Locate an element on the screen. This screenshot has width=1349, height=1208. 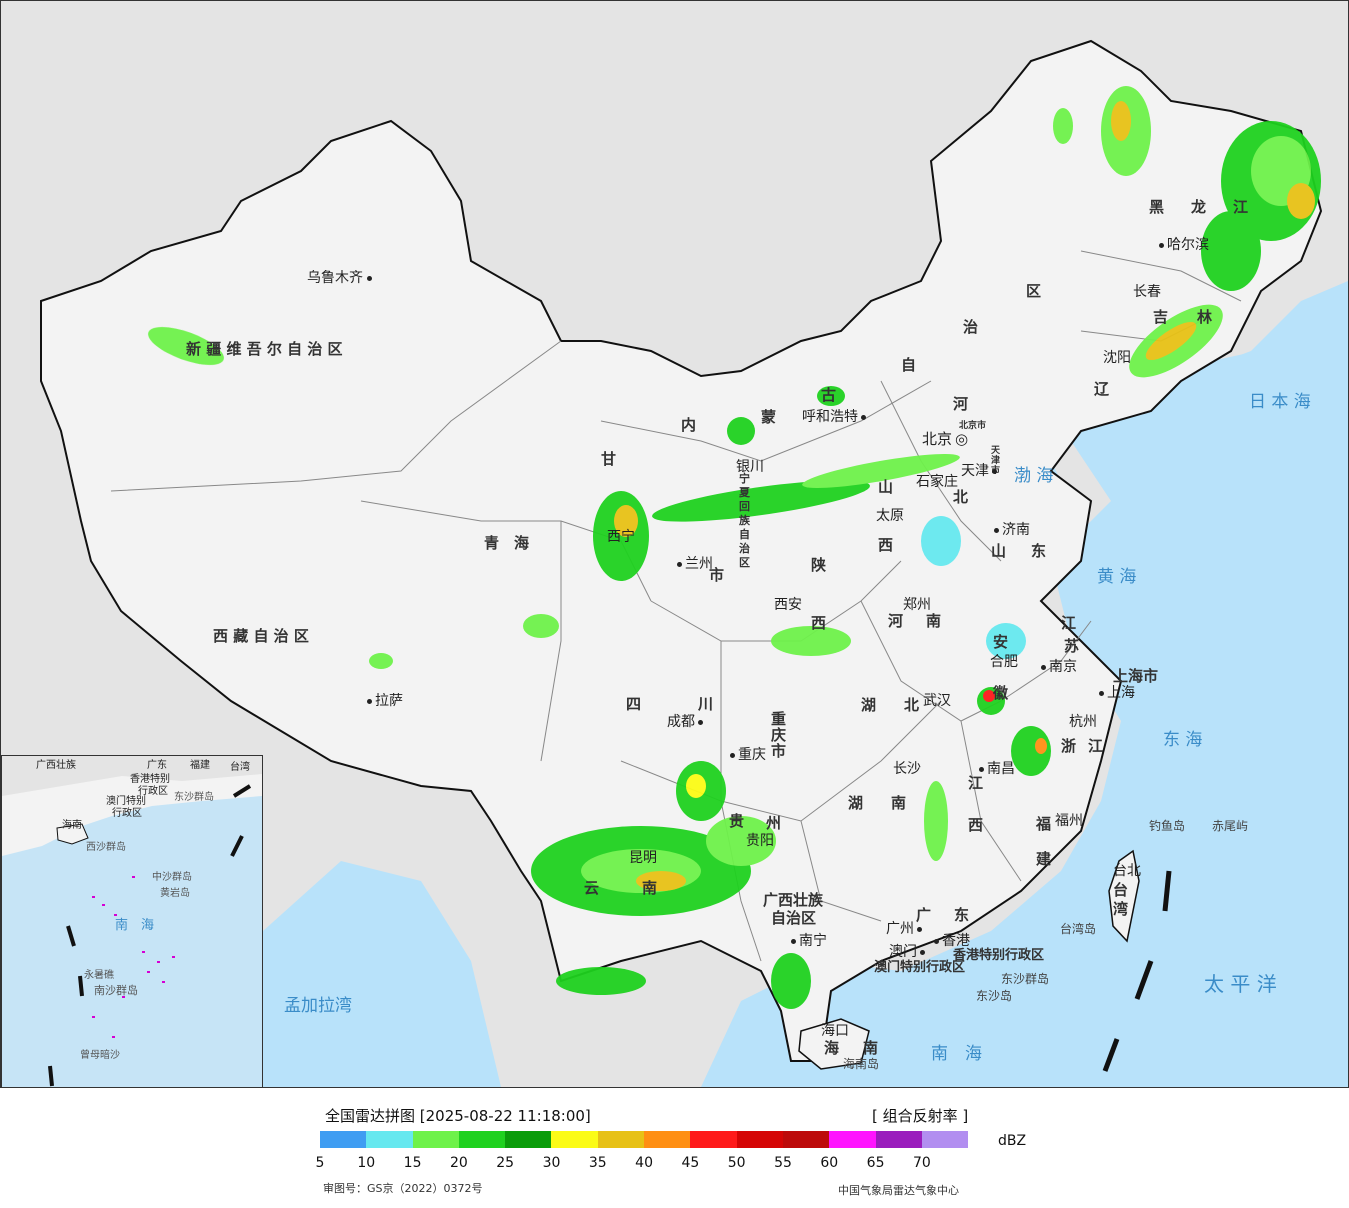
province-label-ji: 吉 is located at coordinates (1161, 317).